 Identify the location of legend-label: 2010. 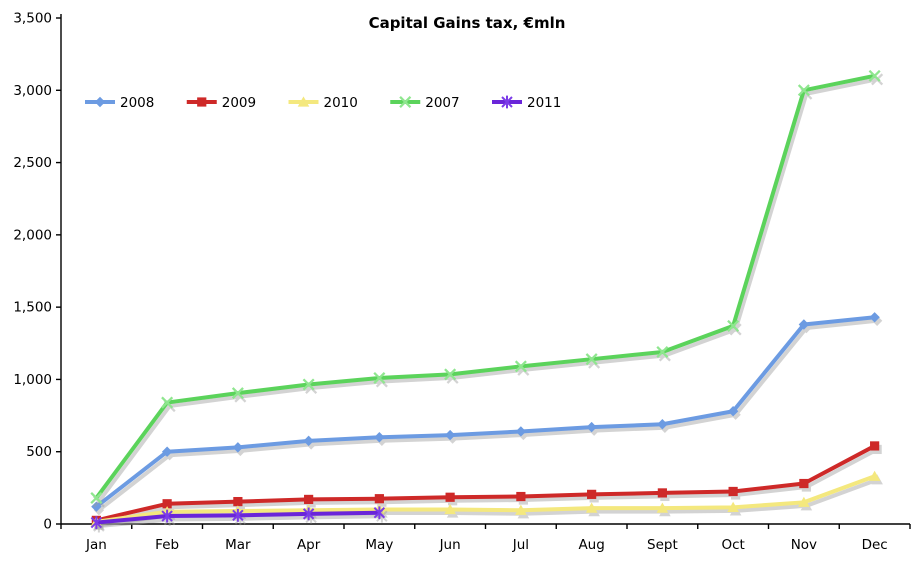
(341, 103).